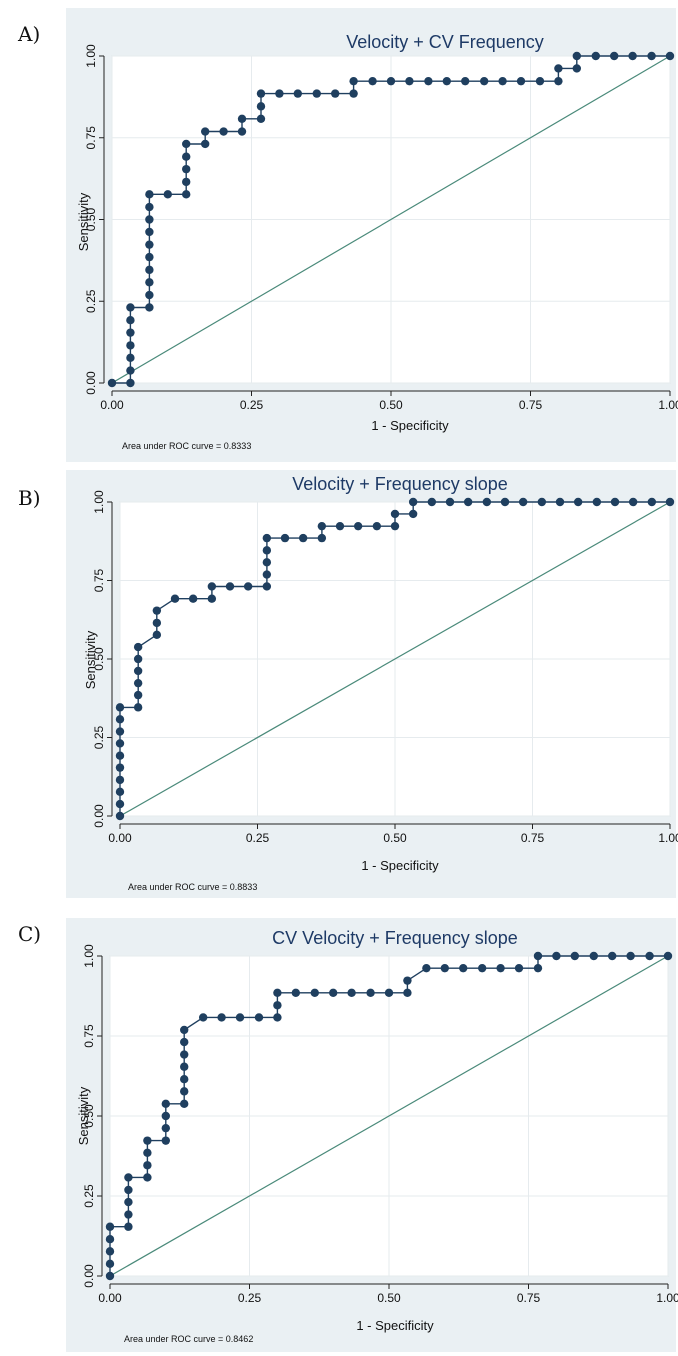 This screenshot has height=1356, width=678. What do you see at coordinates (91, 383) in the screenshot?
I see `y-tick-label: 0.00` at bounding box center [91, 383].